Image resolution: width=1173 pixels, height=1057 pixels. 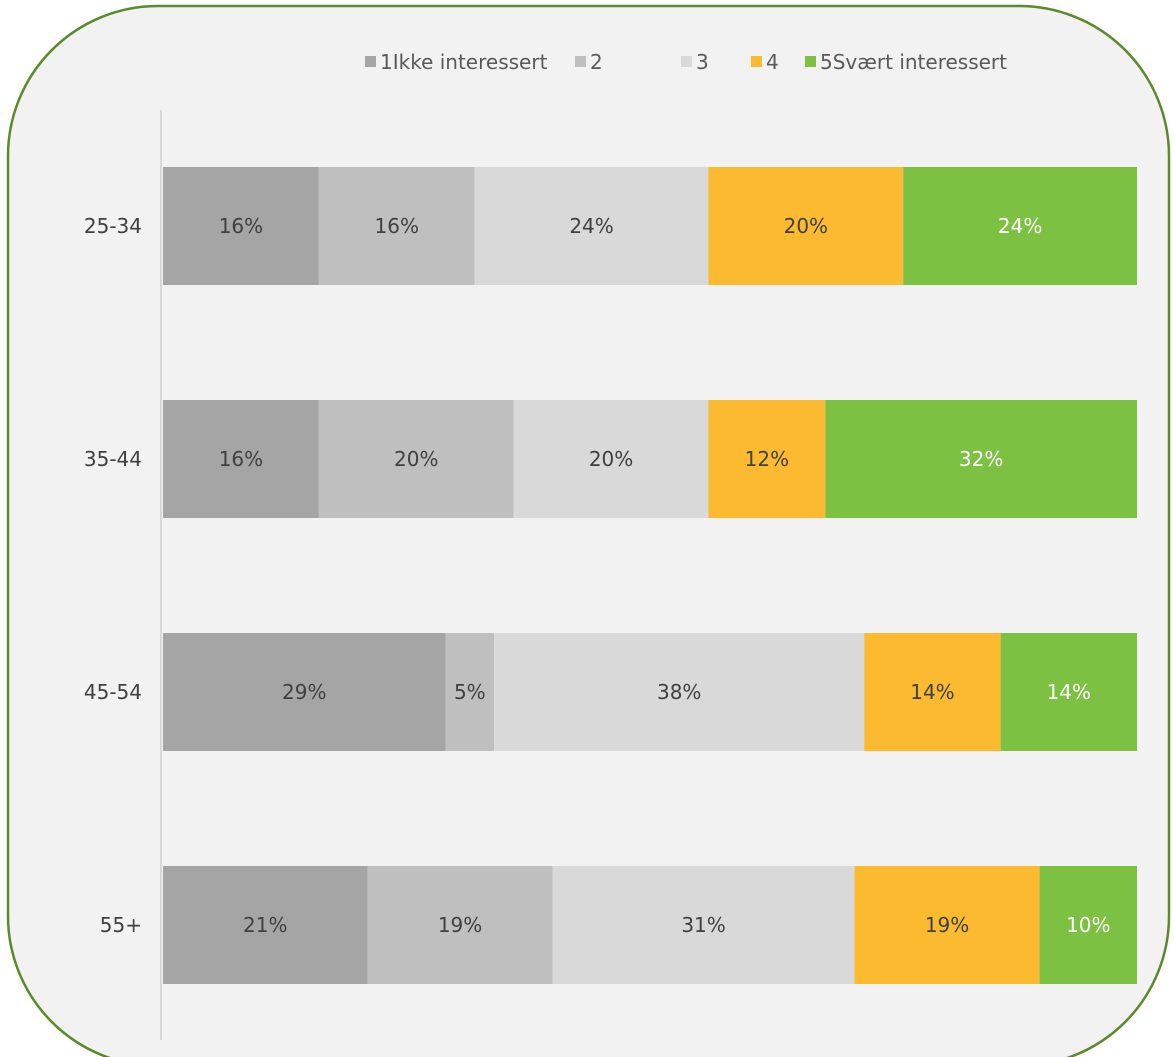 What do you see at coordinates (596, 62) in the screenshot?
I see `legend-label-2: 2` at bounding box center [596, 62].